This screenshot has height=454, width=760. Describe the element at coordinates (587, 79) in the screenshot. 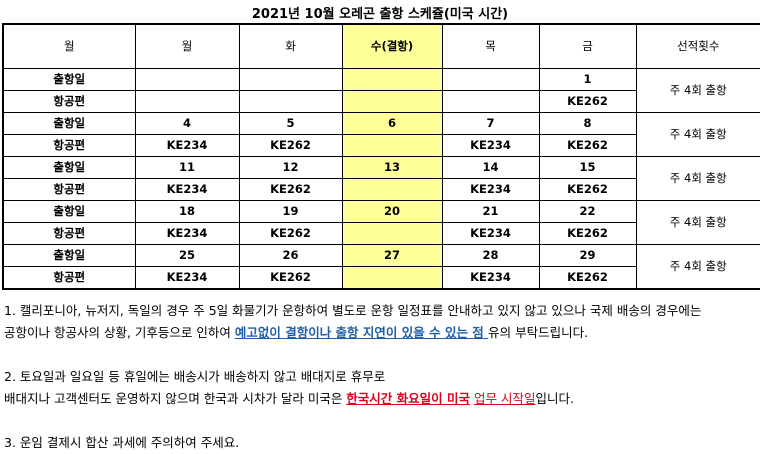

I see `table-cell: 1` at that location.